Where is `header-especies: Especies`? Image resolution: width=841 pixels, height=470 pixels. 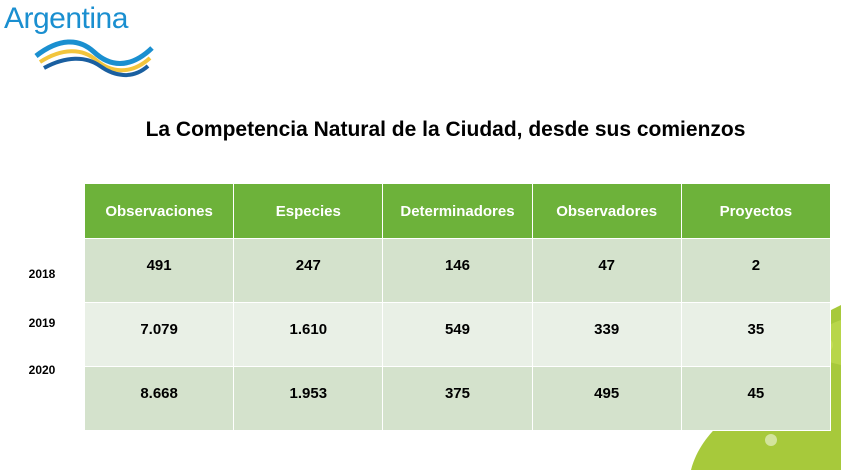 header-especies: Especies is located at coordinates (308, 211).